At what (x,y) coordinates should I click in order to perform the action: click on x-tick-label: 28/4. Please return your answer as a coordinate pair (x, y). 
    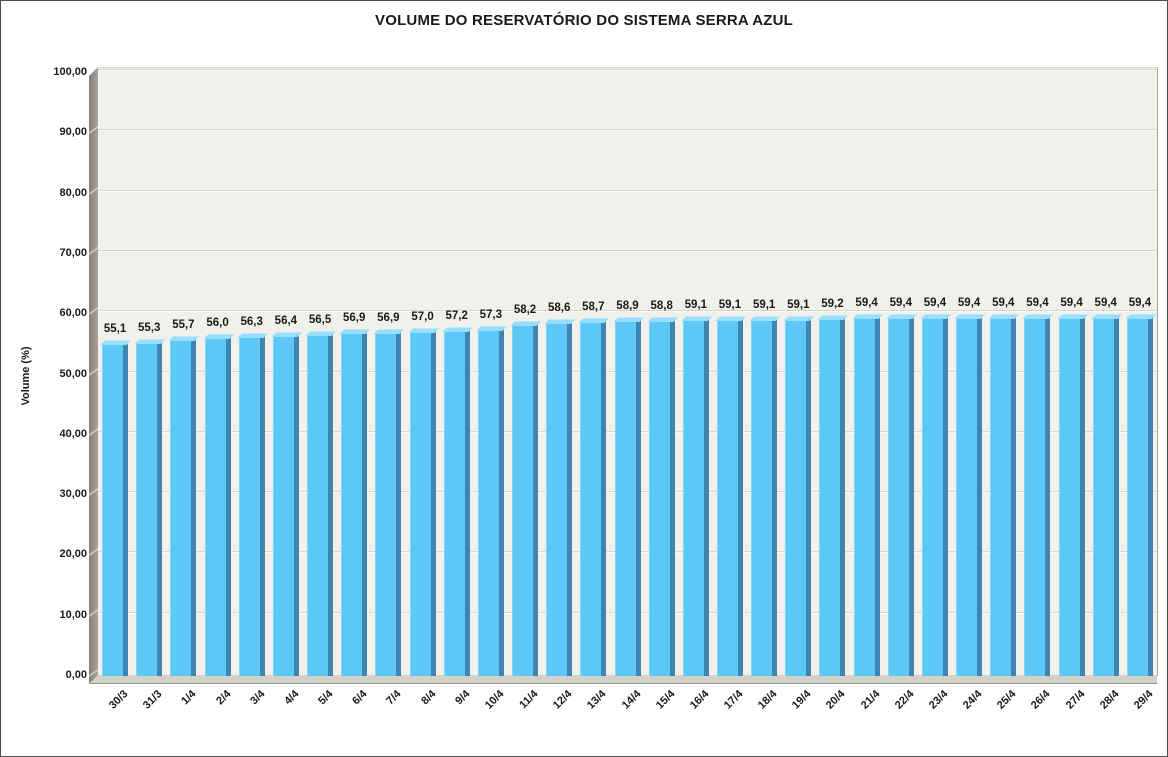
    Looking at the image, I should click on (1109, 700).